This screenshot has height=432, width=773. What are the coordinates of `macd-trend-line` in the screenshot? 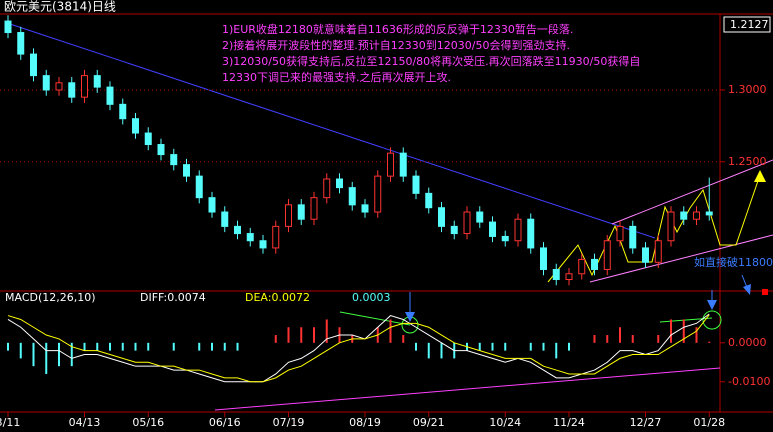 It's located at (467, 389).